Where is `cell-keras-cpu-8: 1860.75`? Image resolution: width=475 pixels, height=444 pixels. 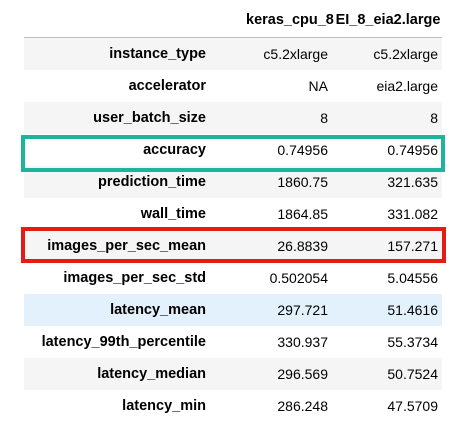
cell-keras-cpu-8: 1860.75 is located at coordinates (302, 182).